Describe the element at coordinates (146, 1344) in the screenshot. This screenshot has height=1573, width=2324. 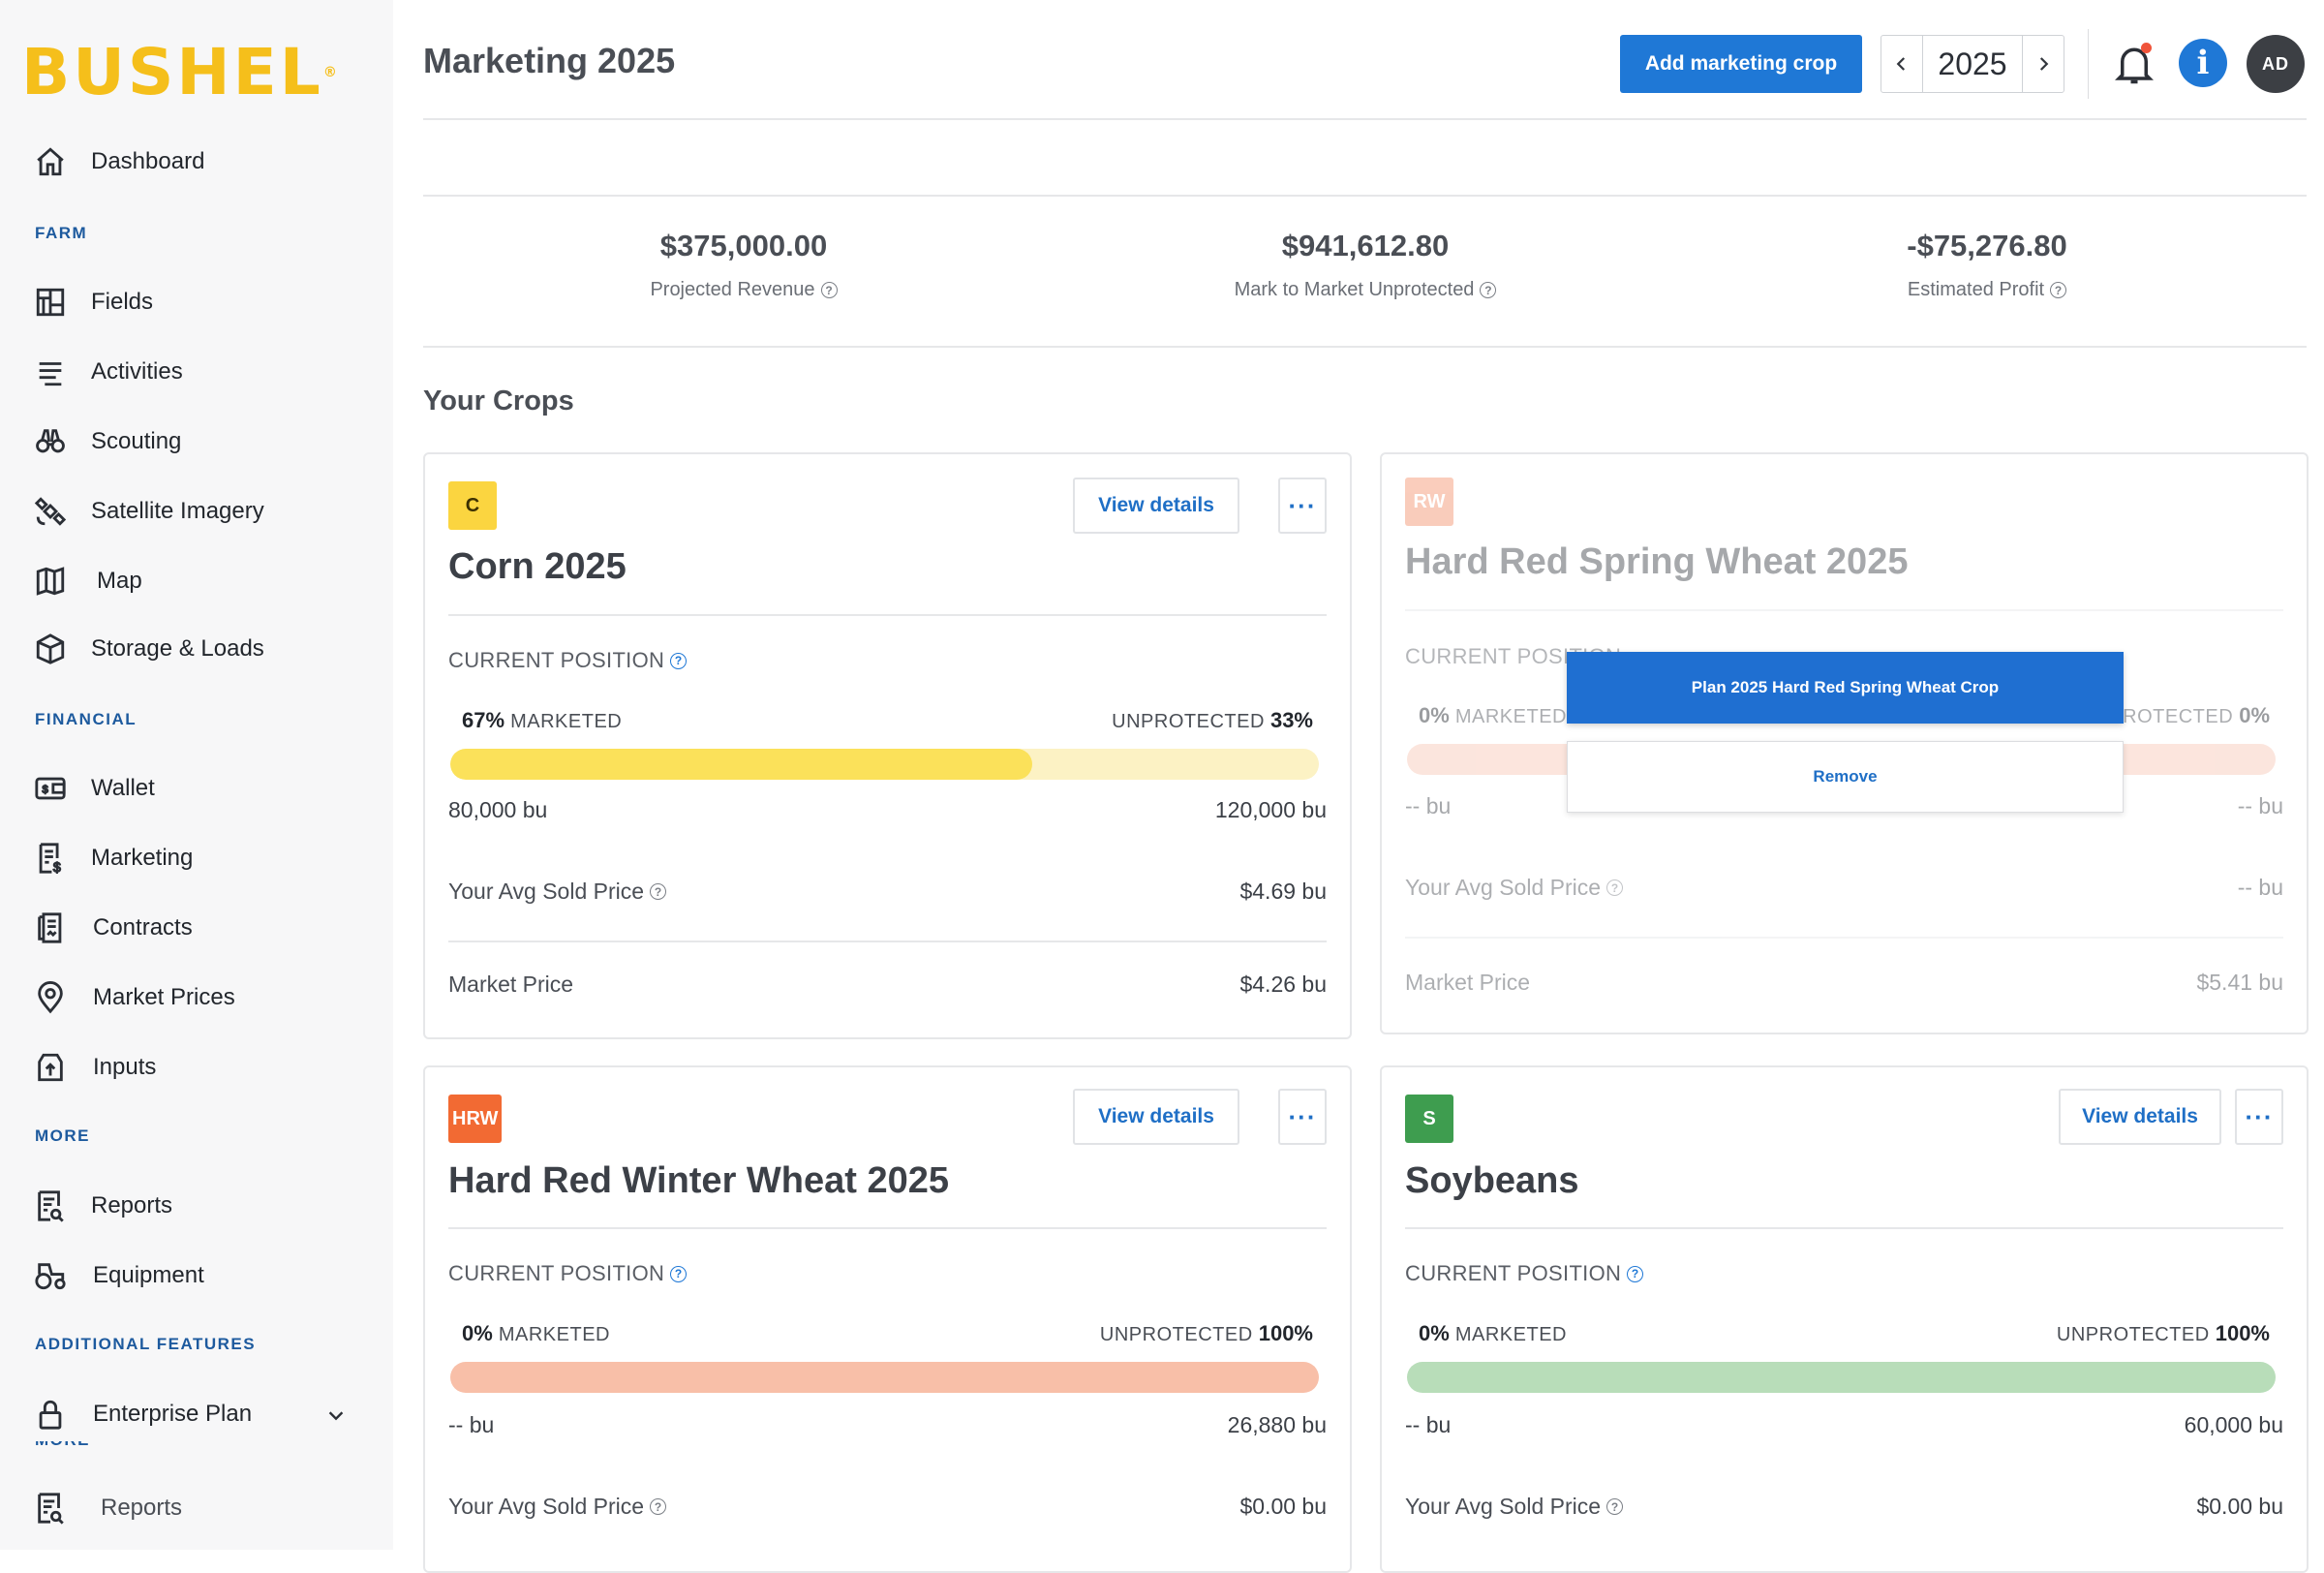
I see `section-label-additional-features: ADDITIONAL FEATURES` at that location.